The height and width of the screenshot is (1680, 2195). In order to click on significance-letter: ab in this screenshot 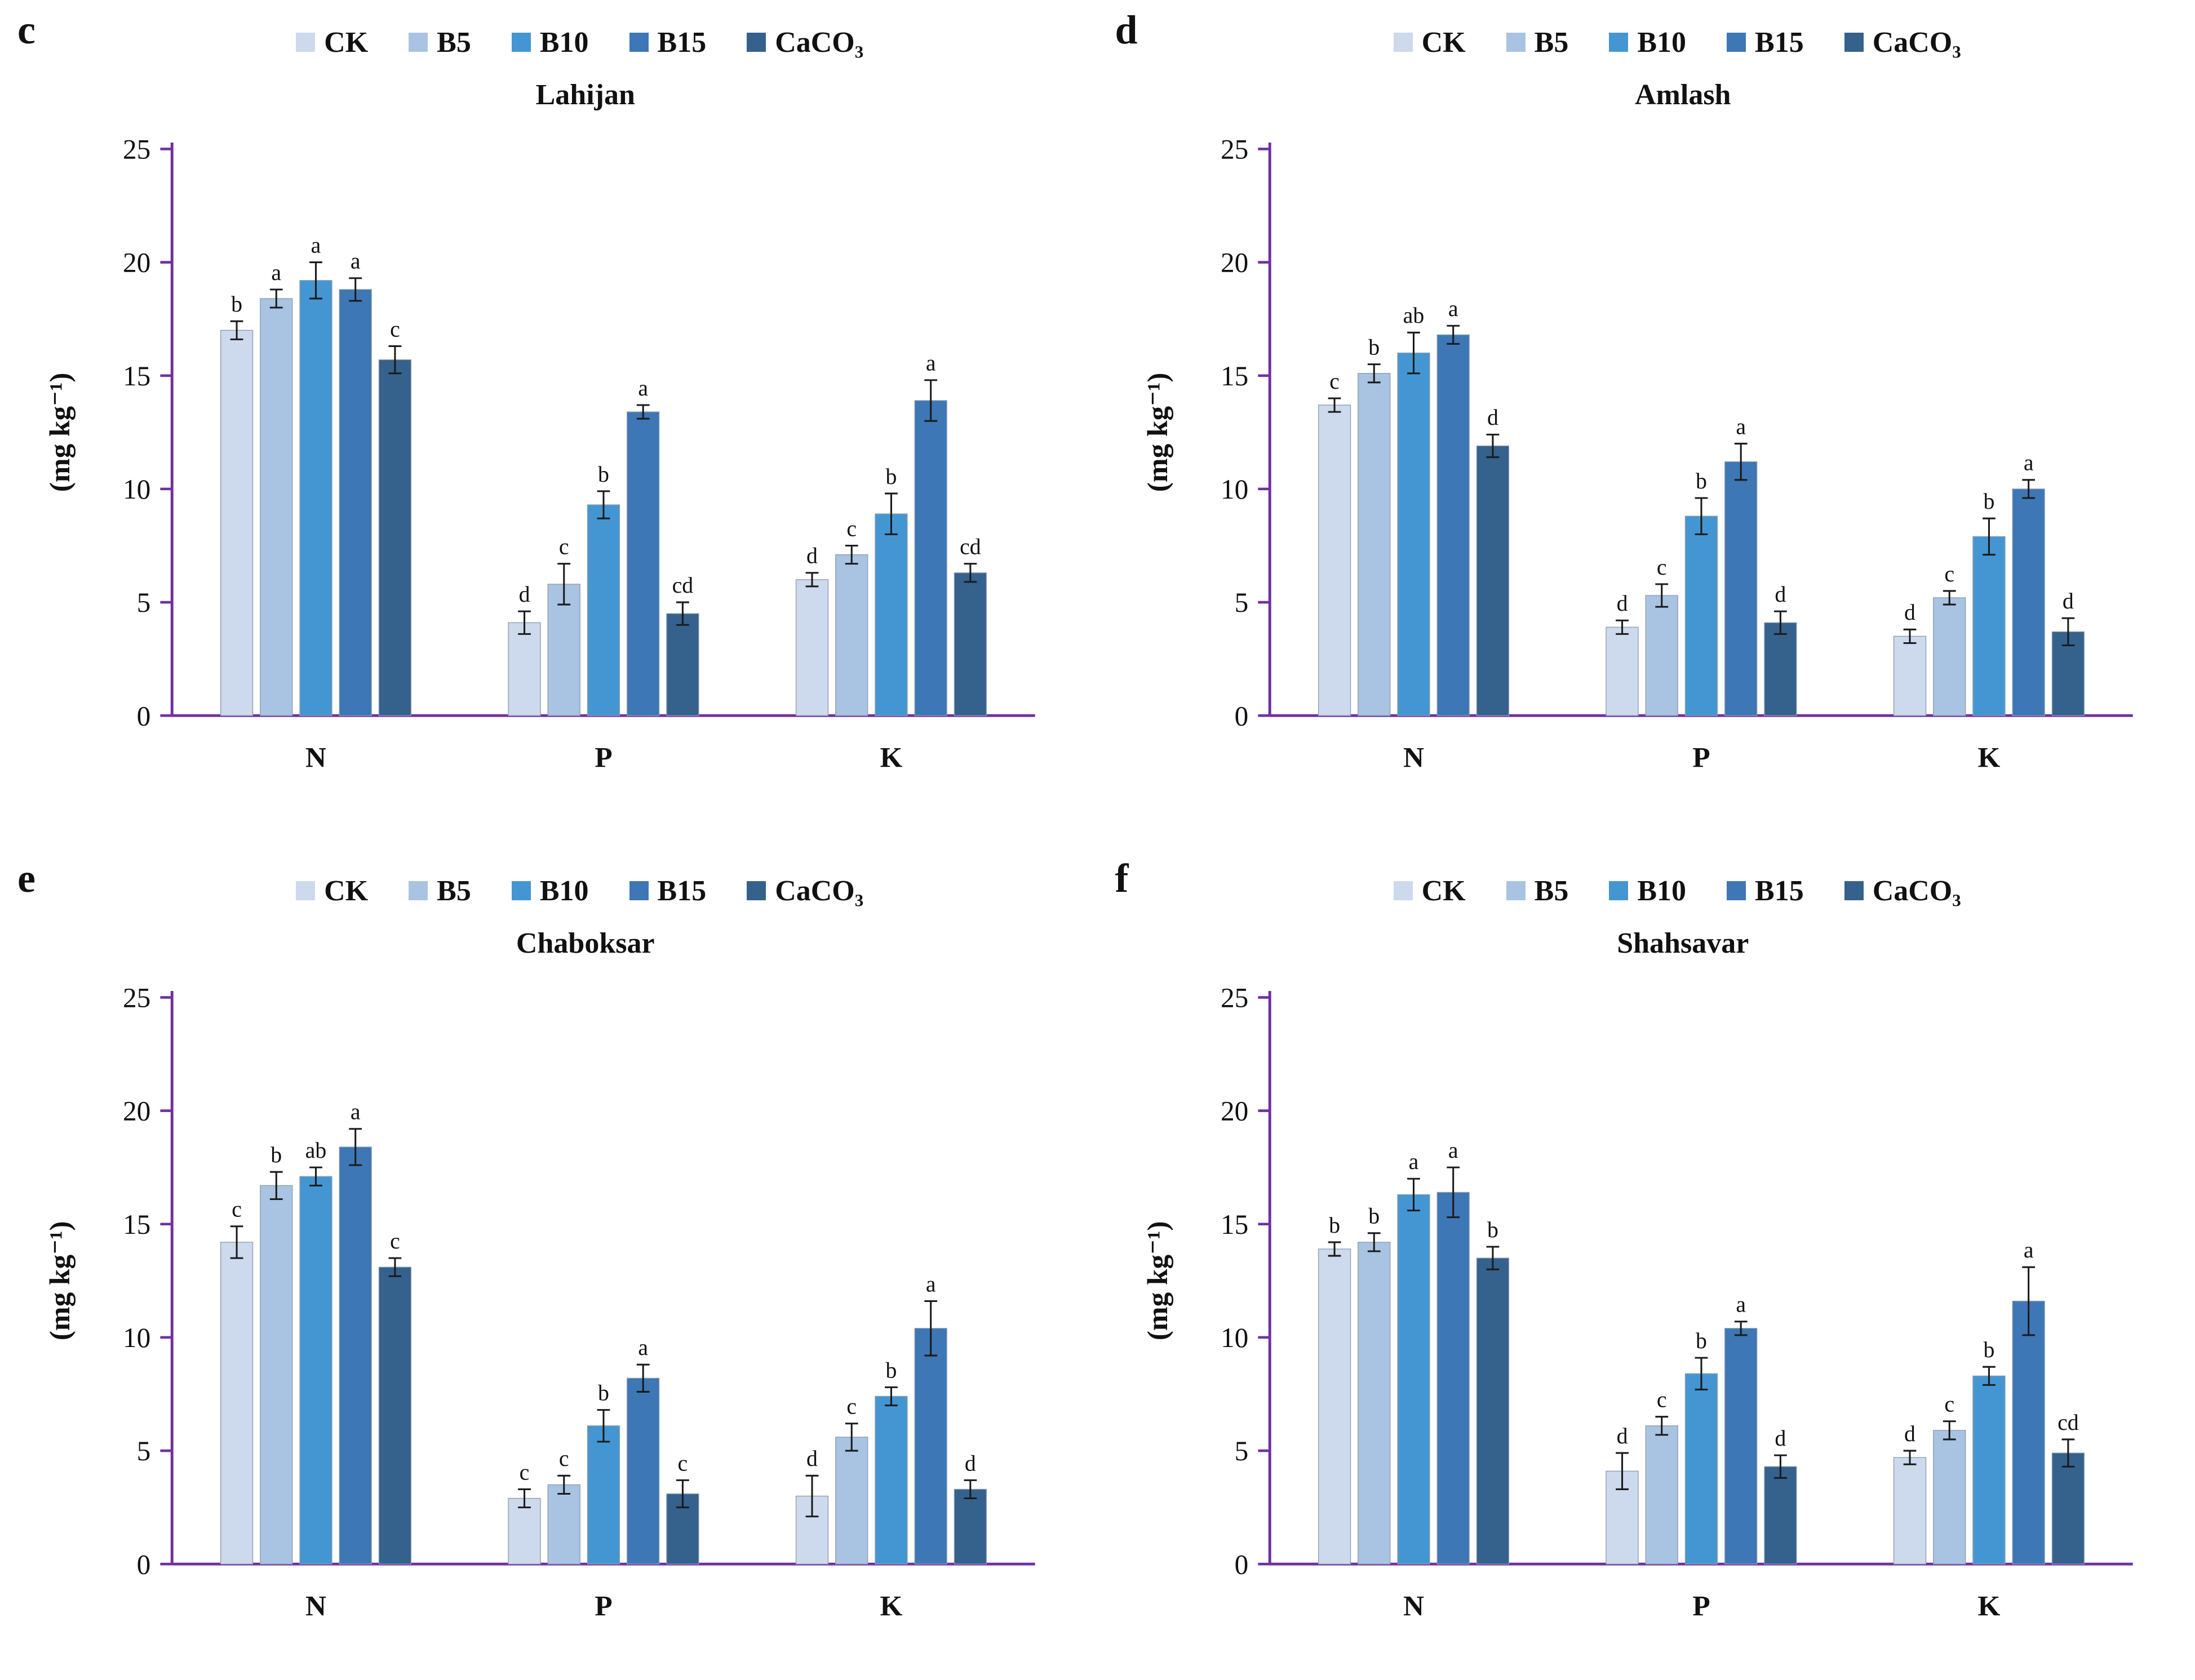, I will do `click(1413, 315)`.